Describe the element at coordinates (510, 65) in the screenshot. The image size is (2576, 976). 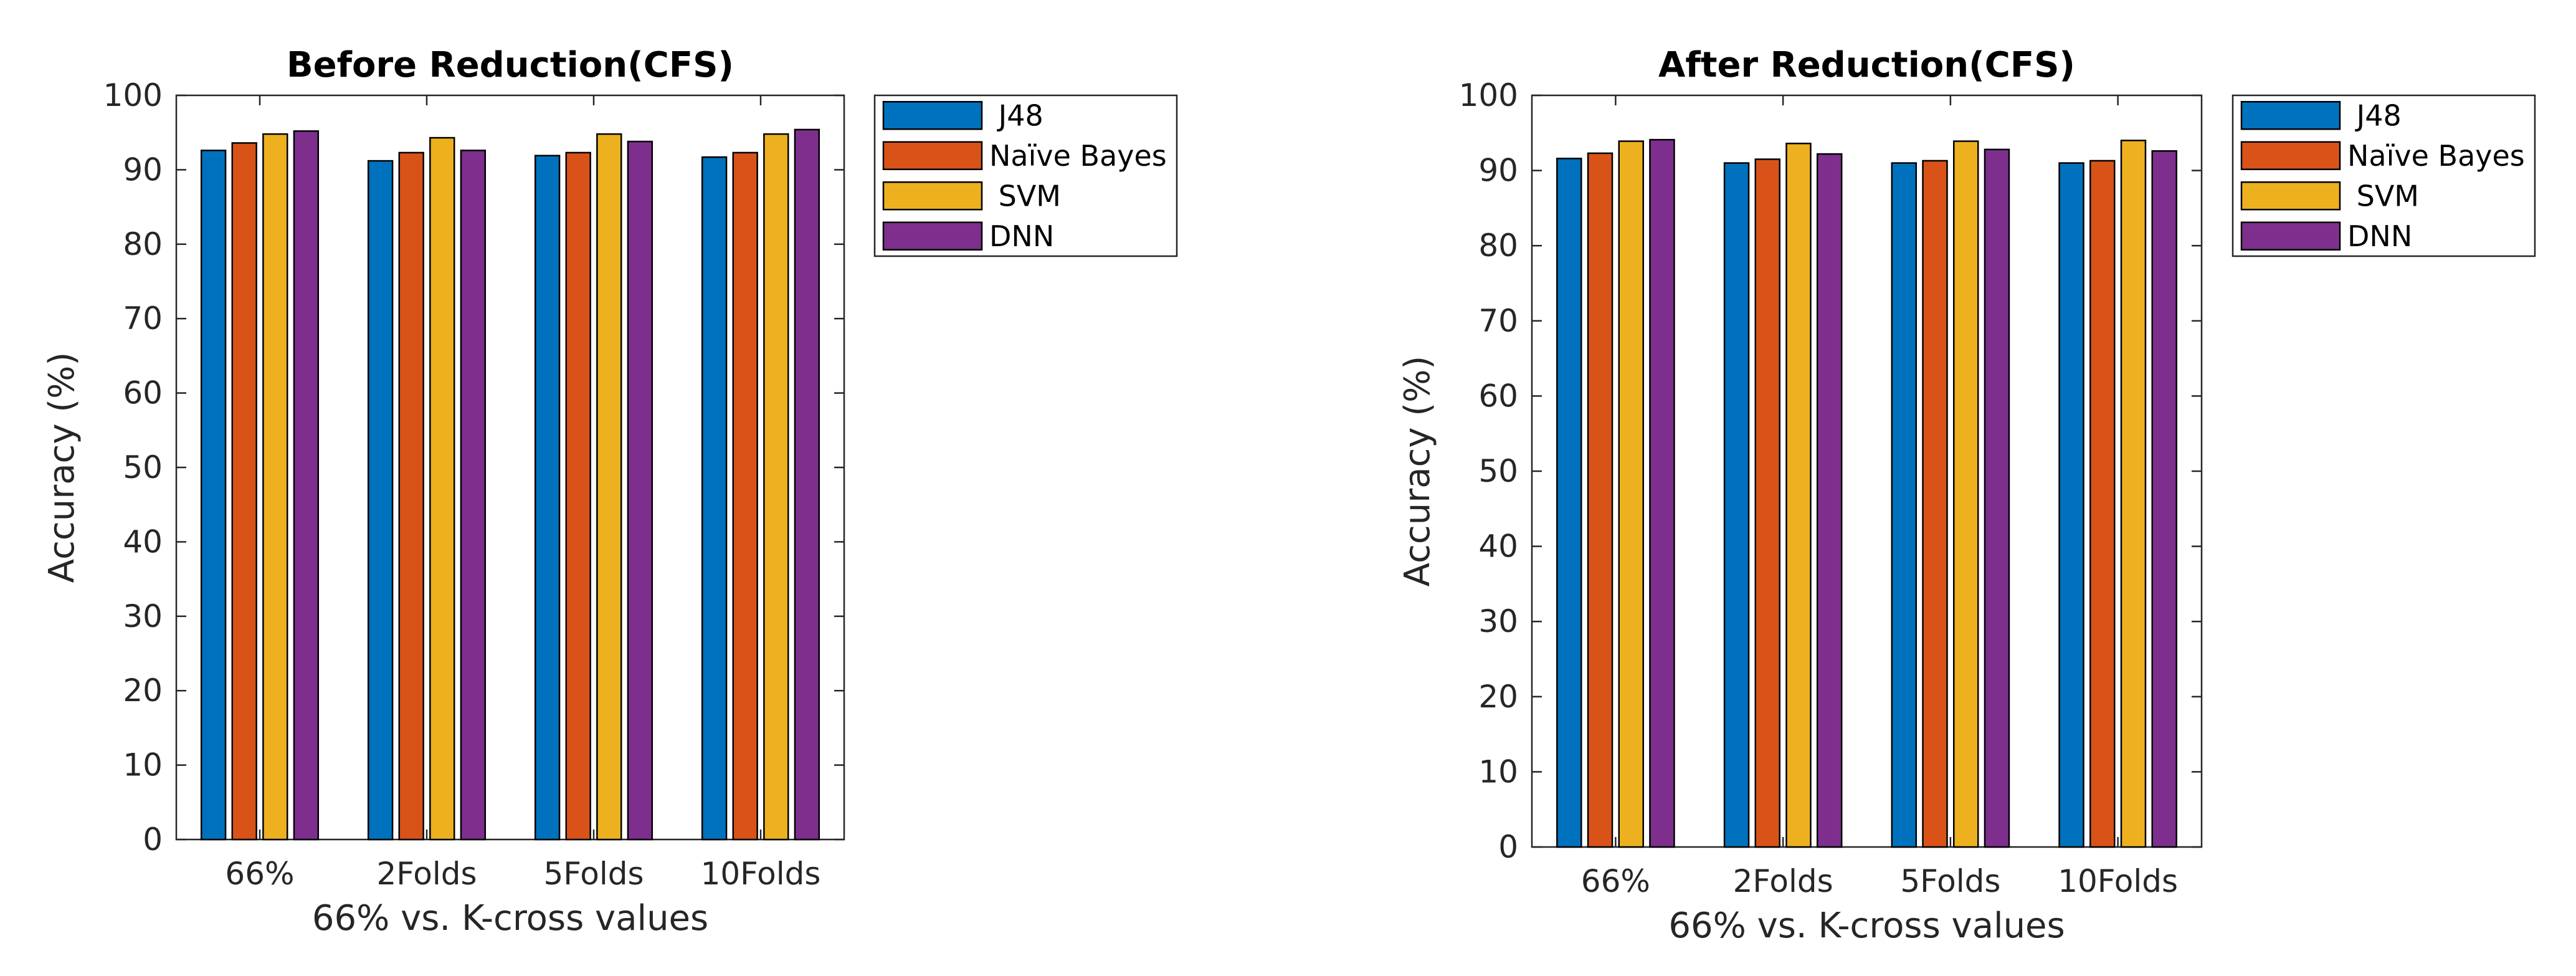
I see `chart-title: Before Reduction(CFS)` at that location.